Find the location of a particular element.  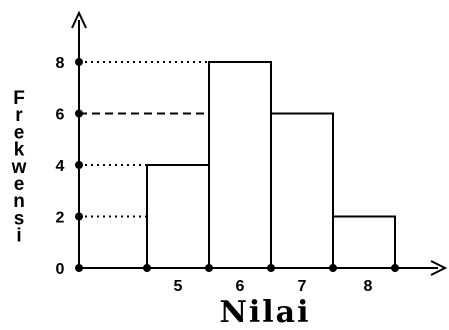

x-tick-labels: 5 6 7 8 is located at coordinates (273, 286).